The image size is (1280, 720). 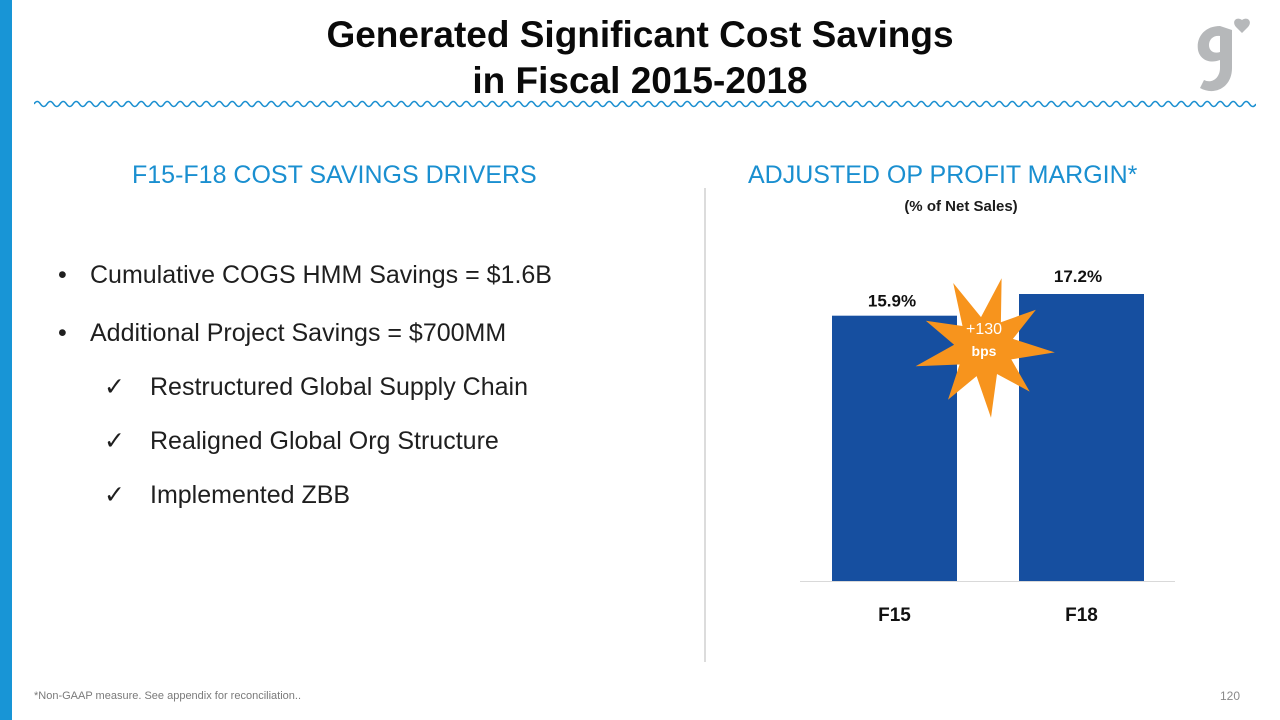 I want to click on chart-subtitle: (% of Net Sales), so click(x=961, y=206).